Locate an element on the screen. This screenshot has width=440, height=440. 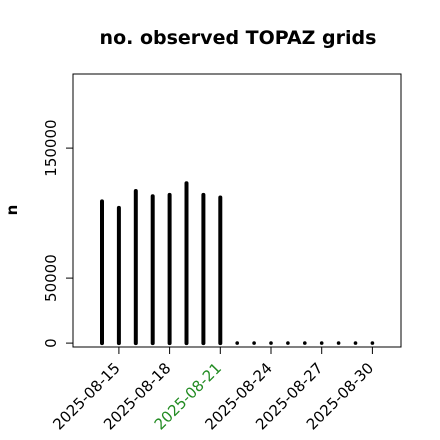
chart-title: no. observed TOPAZ grids is located at coordinates (238, 38).